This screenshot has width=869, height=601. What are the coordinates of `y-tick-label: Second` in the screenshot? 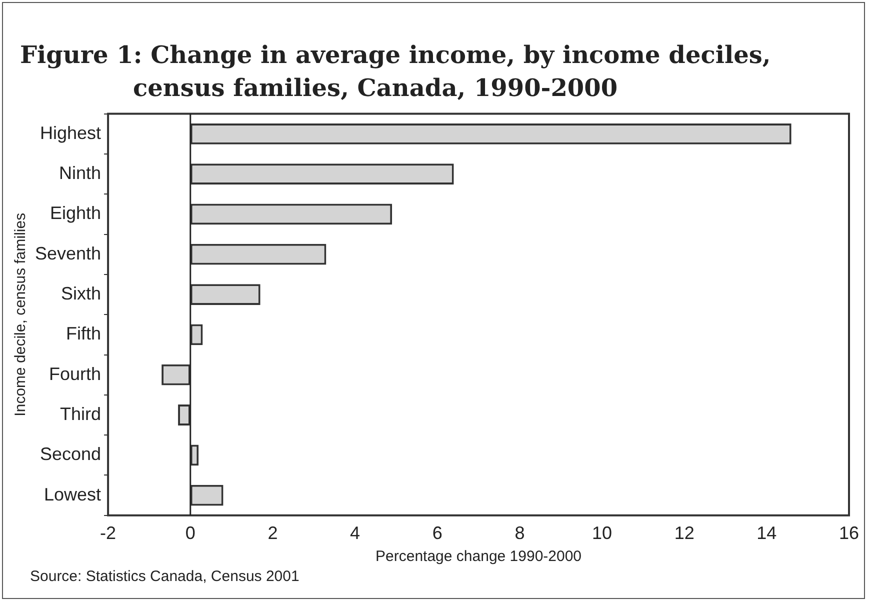 It's located at (71, 454).